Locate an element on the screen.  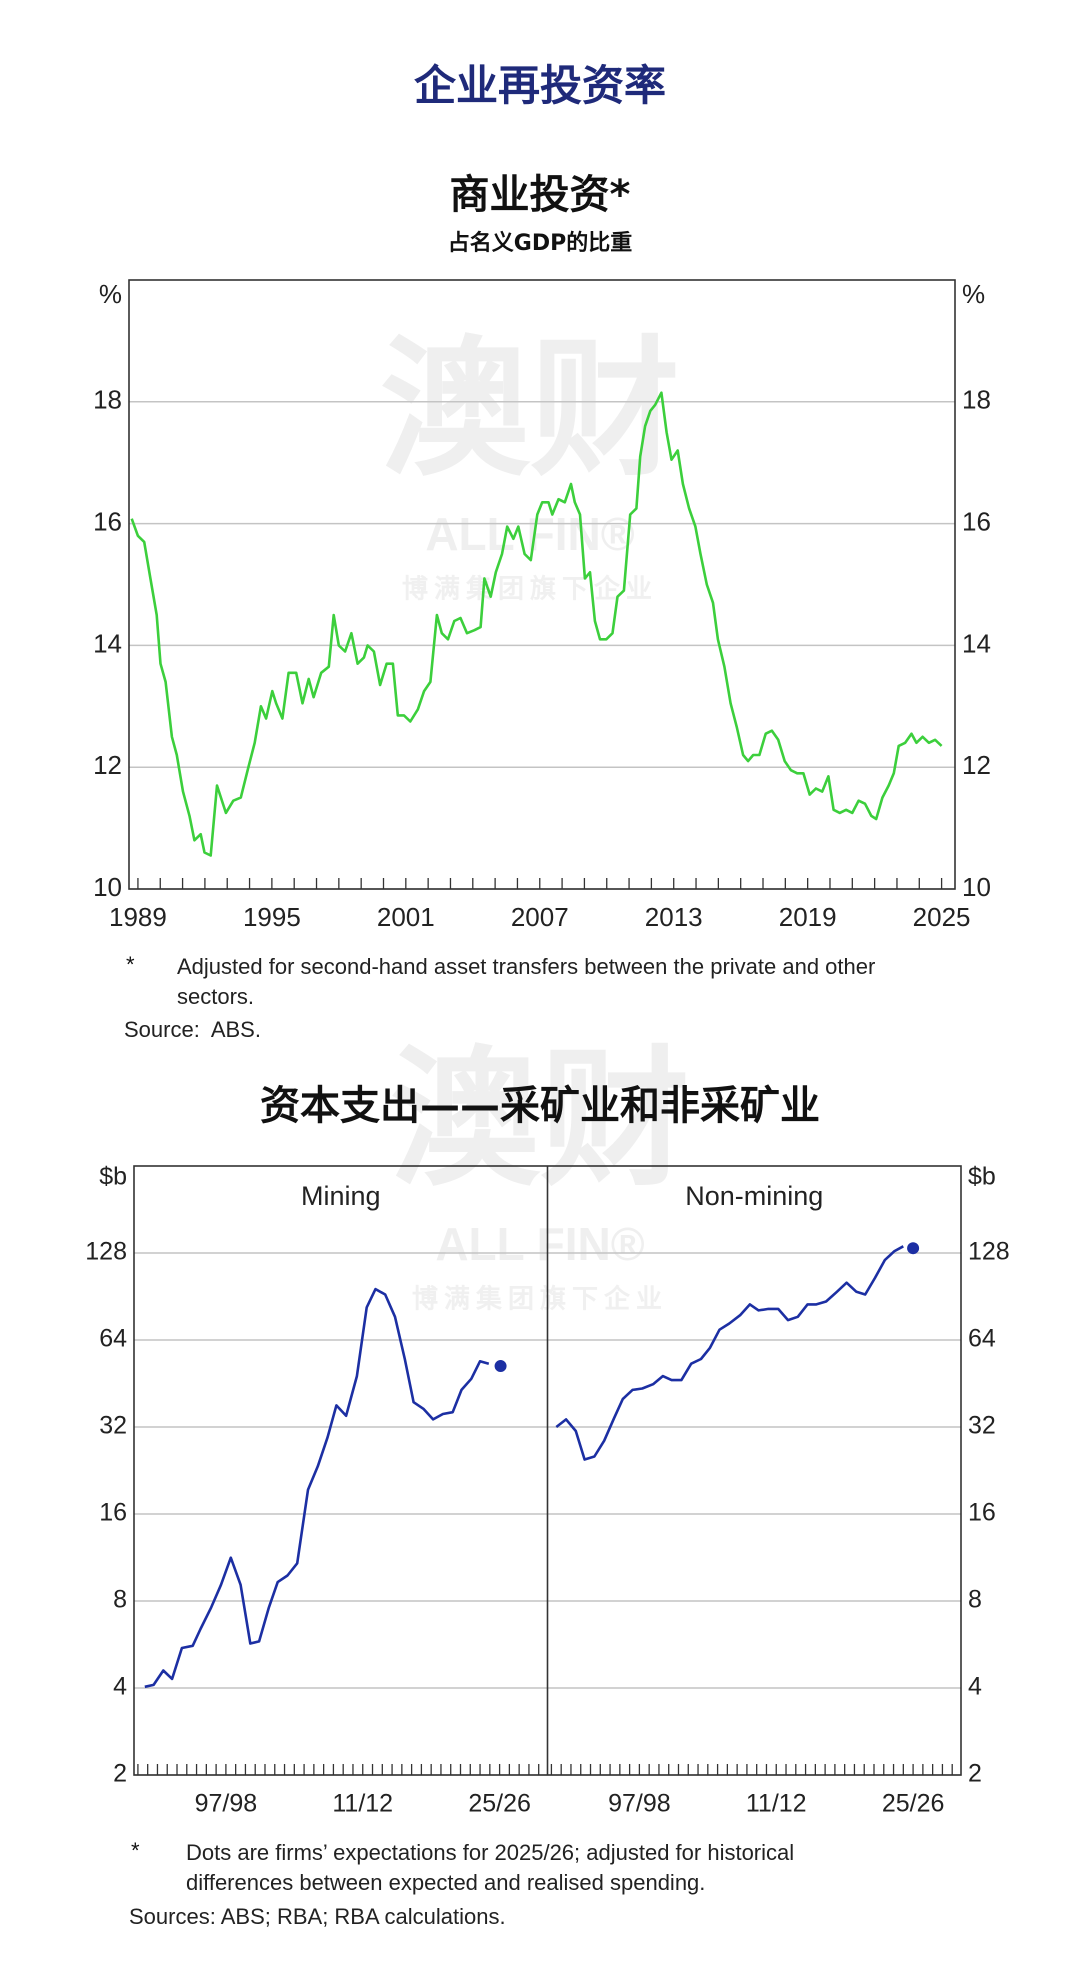
y2-tick-label: 10 is located at coordinates (976, 887).